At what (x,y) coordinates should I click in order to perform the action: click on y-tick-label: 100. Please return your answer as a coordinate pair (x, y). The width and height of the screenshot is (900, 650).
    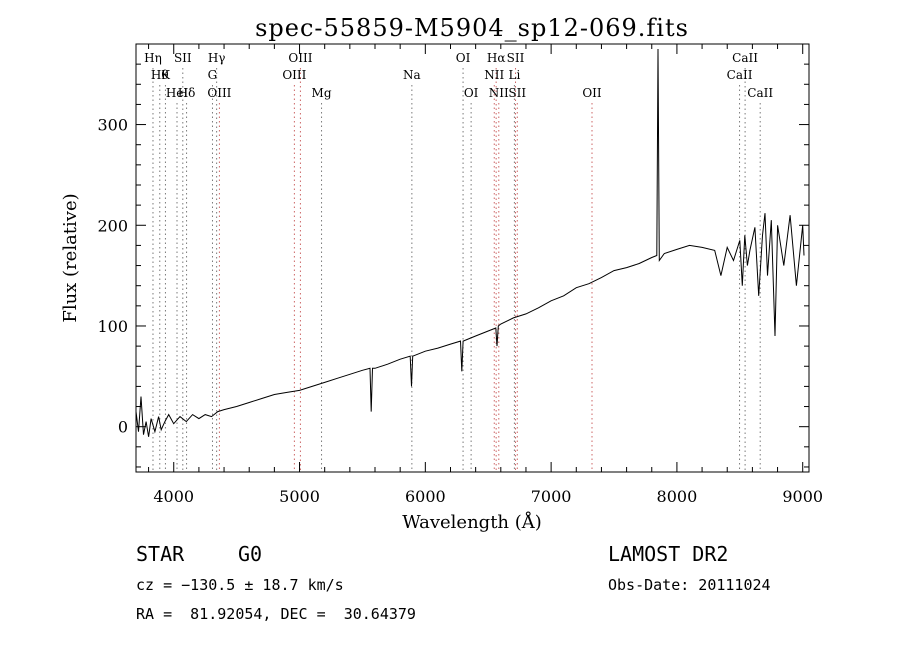
    Looking at the image, I should click on (112, 326).